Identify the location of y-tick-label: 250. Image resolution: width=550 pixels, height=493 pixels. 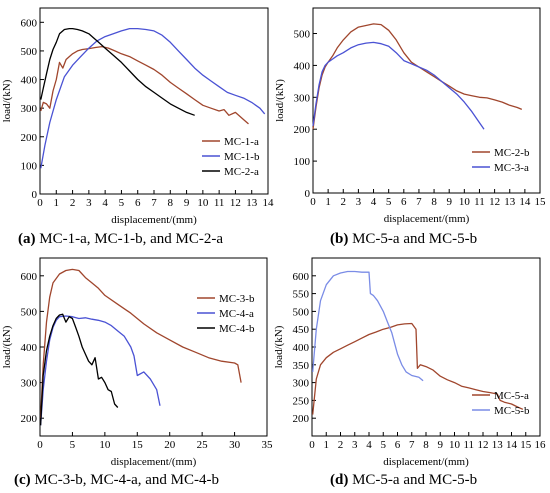
(301, 401).